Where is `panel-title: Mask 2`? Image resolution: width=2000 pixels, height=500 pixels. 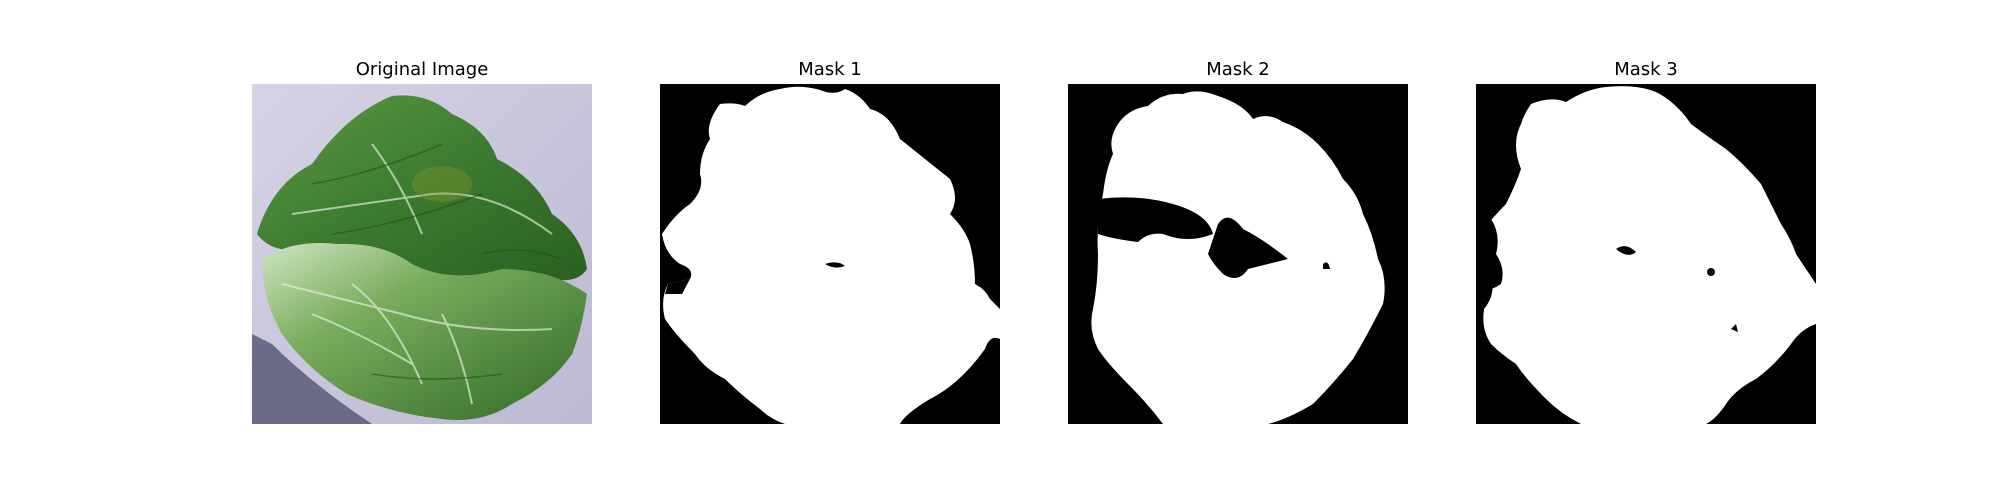 panel-title: Mask 2 is located at coordinates (1238, 70).